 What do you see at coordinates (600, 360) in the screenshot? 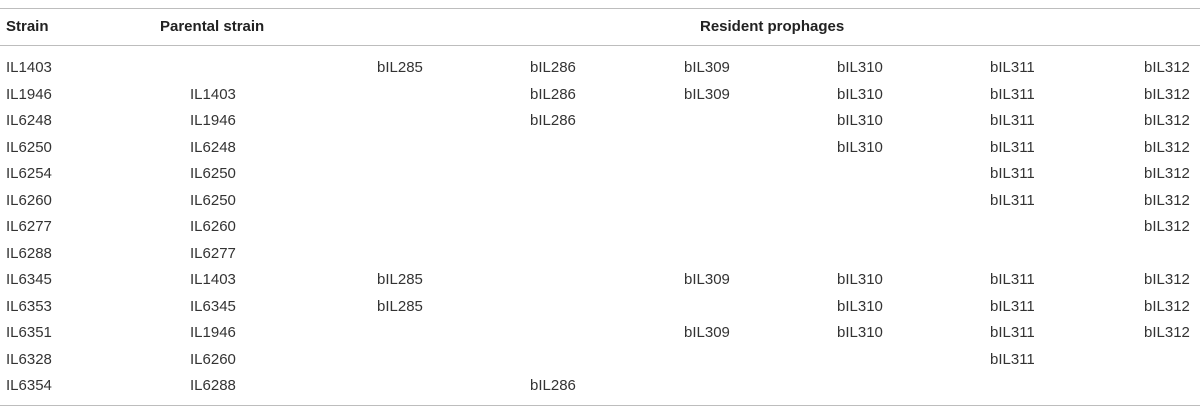
I see `table-row: IL6328 IL6260 bIL311` at bounding box center [600, 360].